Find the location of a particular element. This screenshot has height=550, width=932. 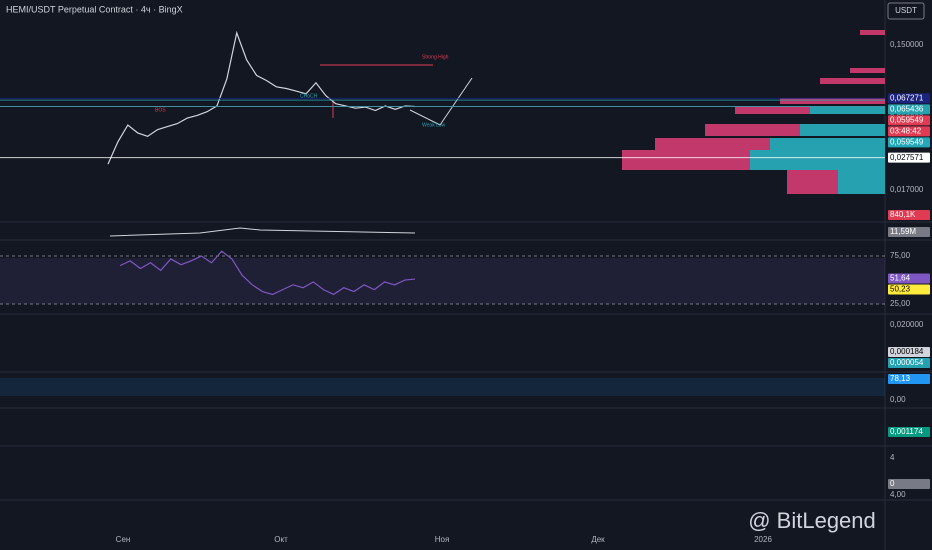

price-tag: 50,23 is located at coordinates (900, 289).